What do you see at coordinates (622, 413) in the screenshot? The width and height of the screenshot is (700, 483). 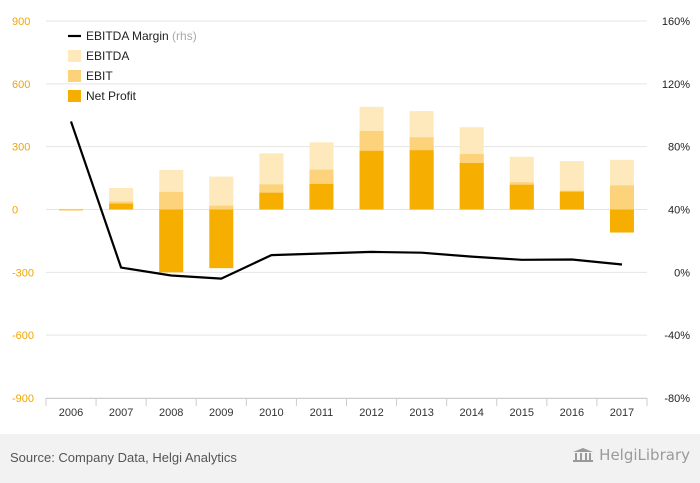 I see `x-tick-label: 2017` at bounding box center [622, 413].